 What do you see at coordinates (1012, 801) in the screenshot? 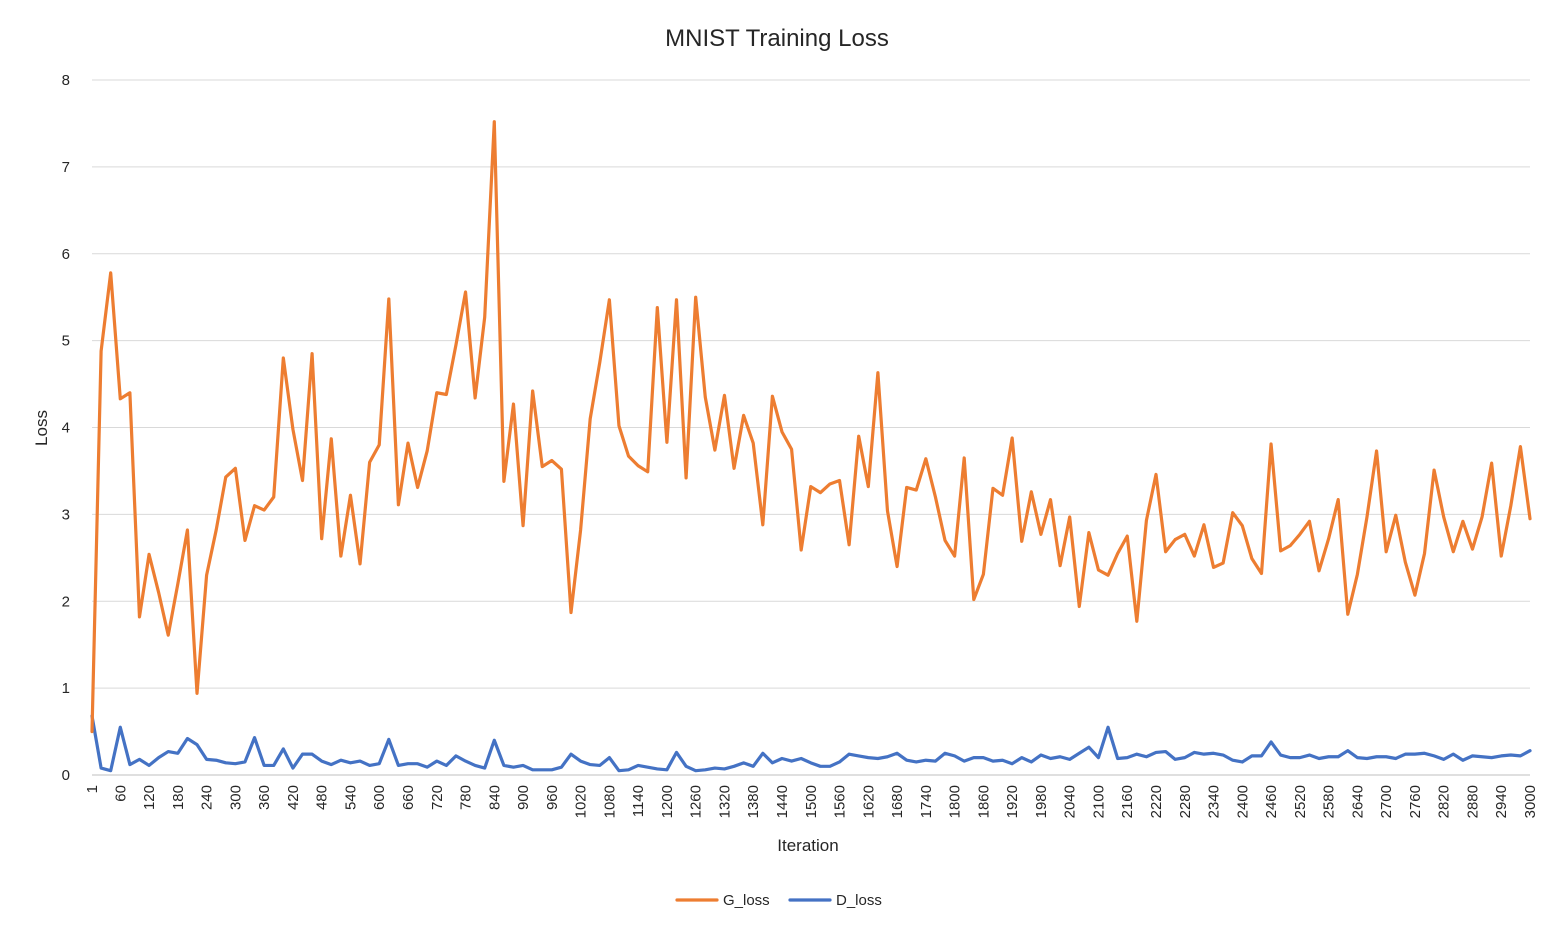
I see `x-tick-label: 1920` at bounding box center [1012, 801].